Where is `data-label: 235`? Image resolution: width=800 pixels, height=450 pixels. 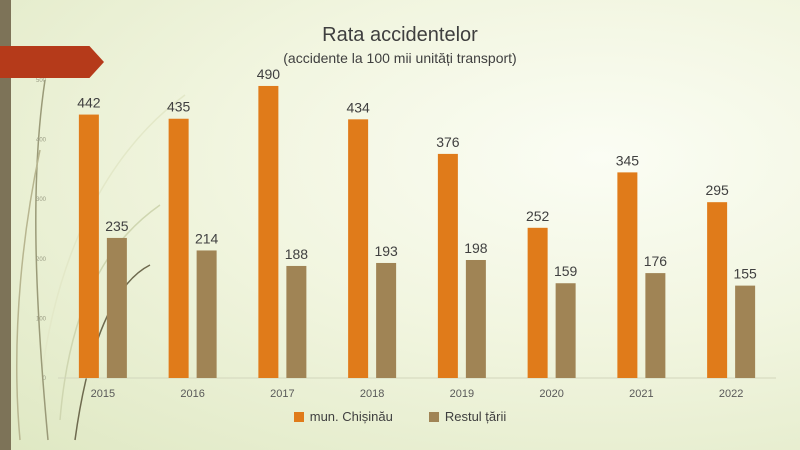
data-label: 235 is located at coordinates (117, 226).